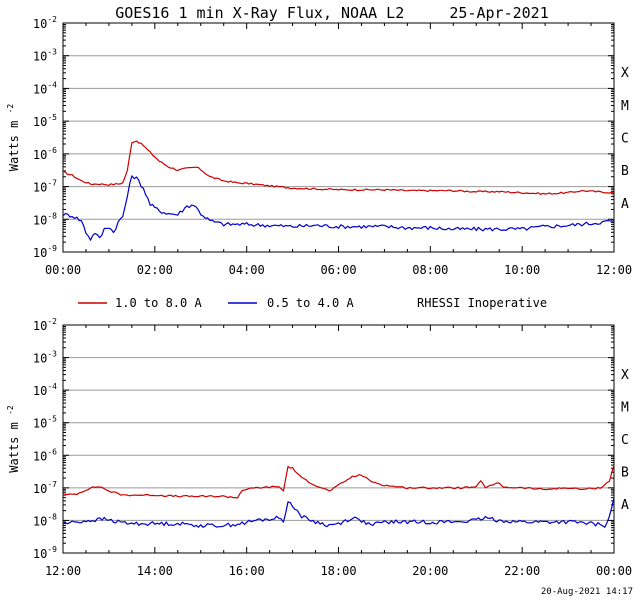 Image resolution: width=640 pixels, height=600 pixels. What do you see at coordinates (247, 270) in the screenshot?
I see `x-tick-label: 04:00` at bounding box center [247, 270].